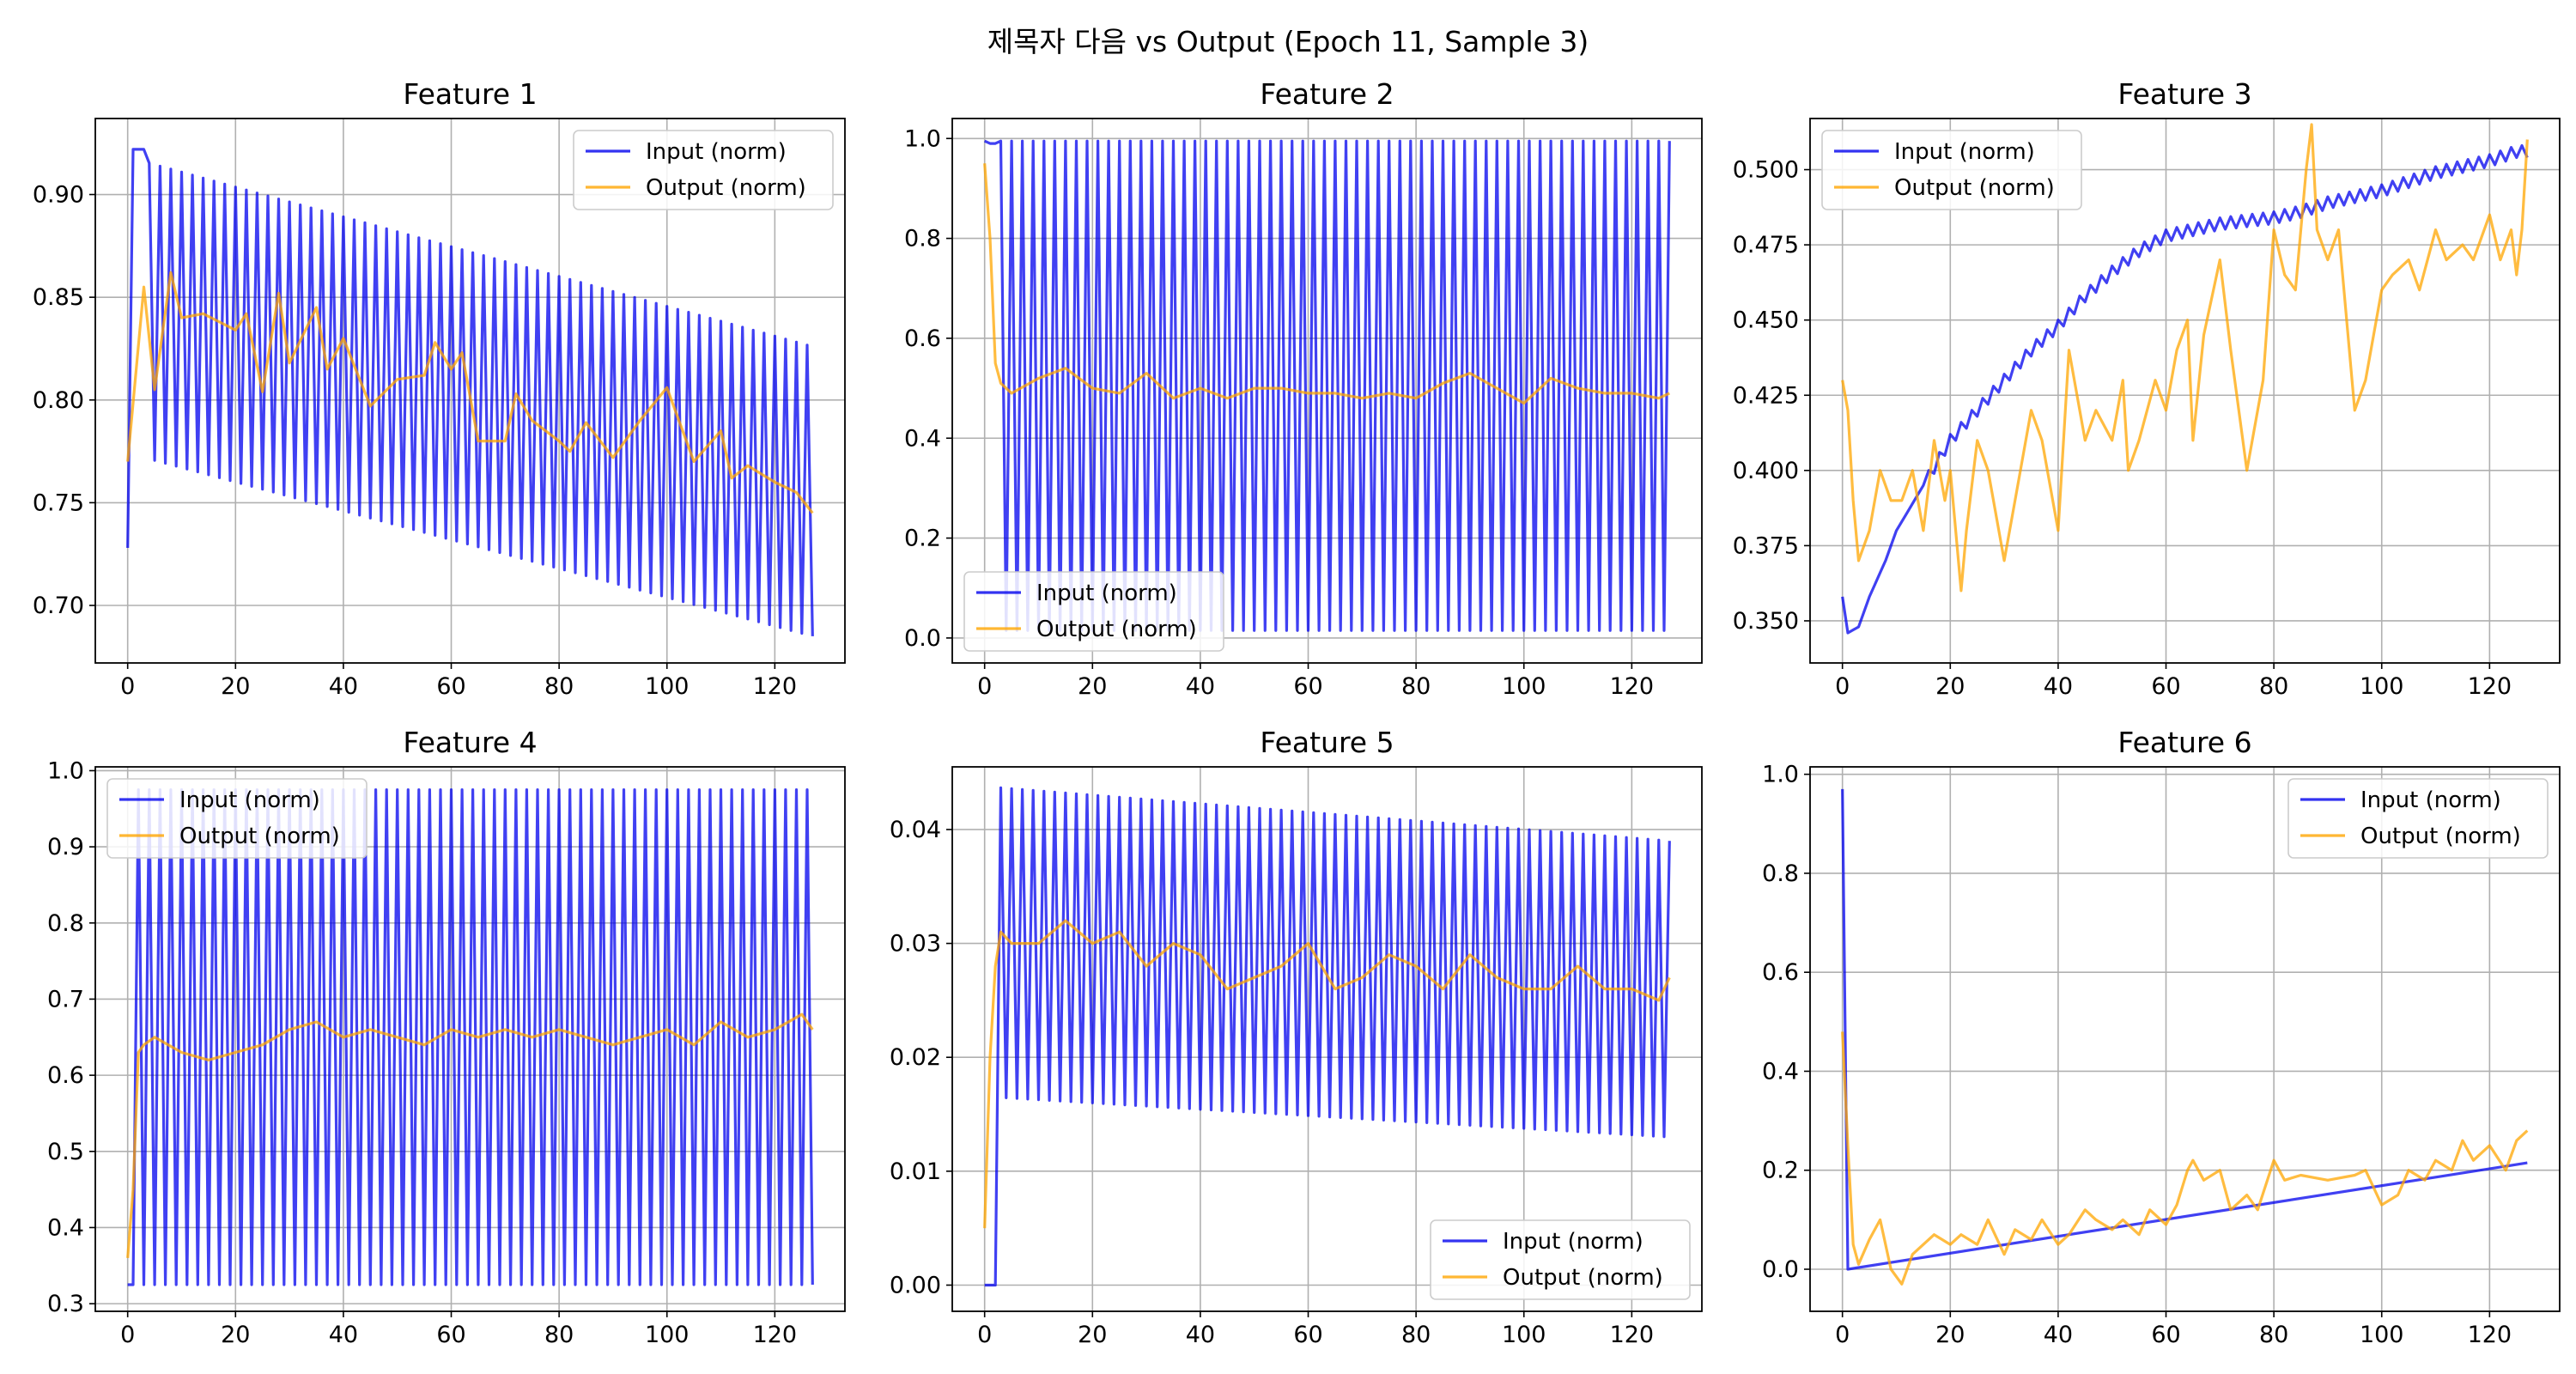 The width and height of the screenshot is (2576, 1374). I want to click on y-tick-label: 0.425, so click(1766, 395).